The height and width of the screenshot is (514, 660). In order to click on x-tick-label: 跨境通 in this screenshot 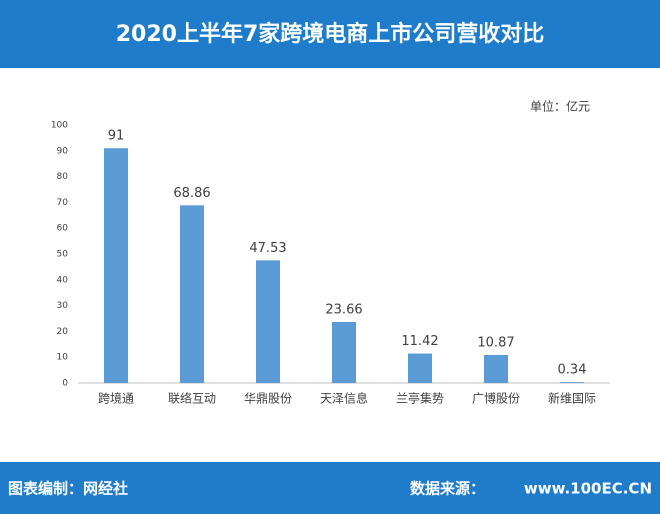, I will do `click(116, 398)`.